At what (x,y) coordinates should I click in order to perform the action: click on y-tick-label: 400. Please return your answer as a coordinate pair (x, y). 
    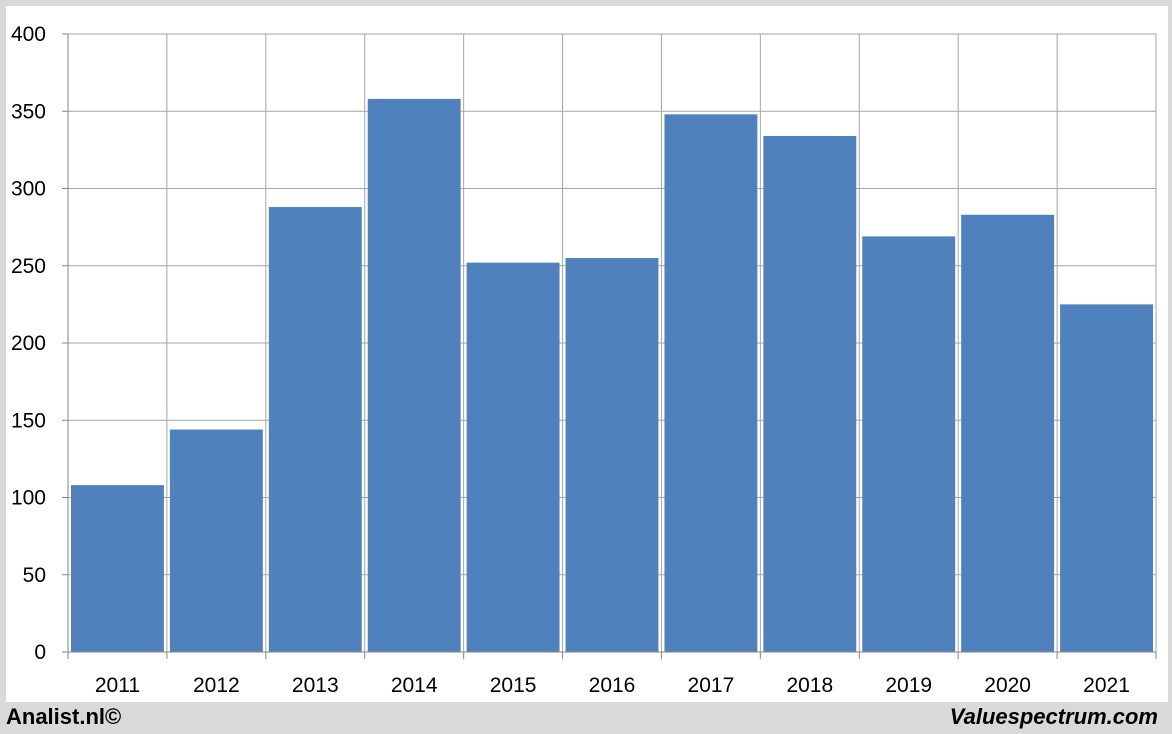
    Looking at the image, I should click on (28, 34).